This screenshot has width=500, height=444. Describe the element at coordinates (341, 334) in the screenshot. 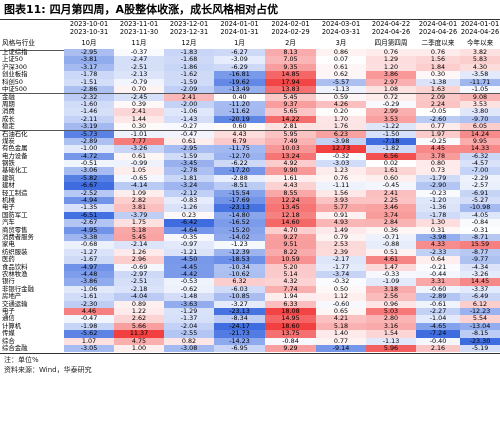

I see `heatmap-cell: 1.40` at that location.